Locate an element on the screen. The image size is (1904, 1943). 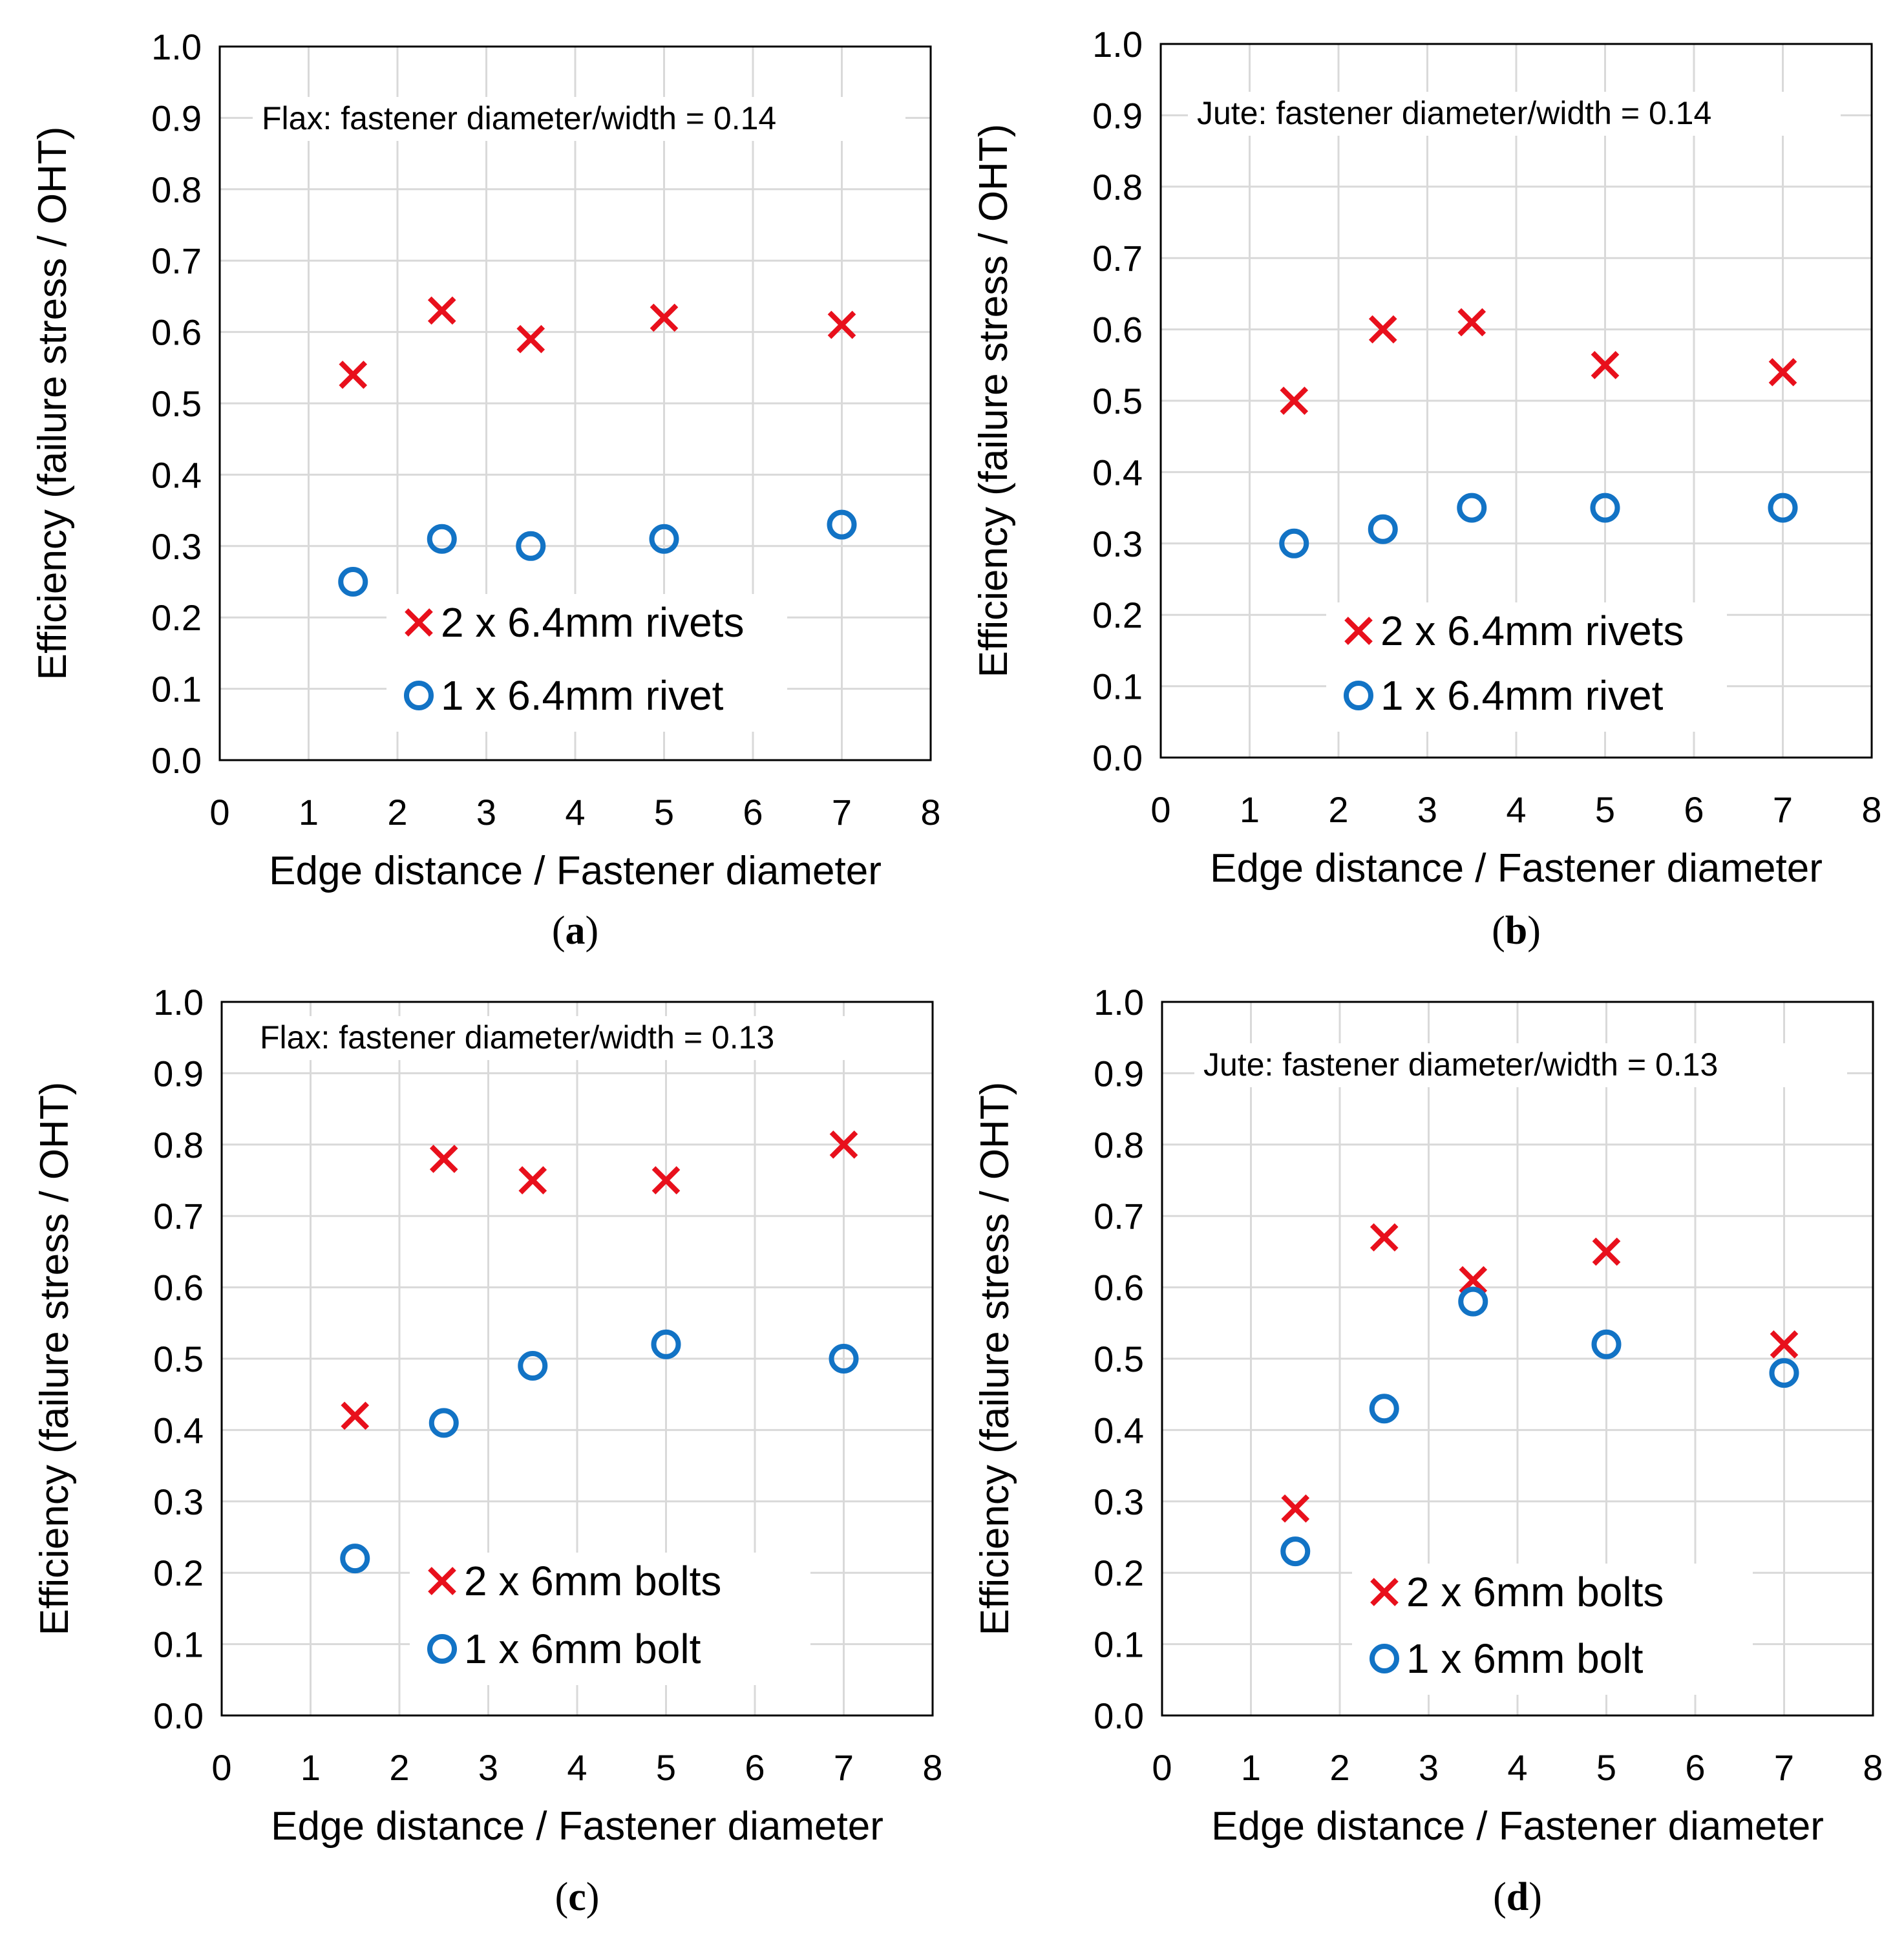
legend-label: 2 x 6.4mm rivets is located at coordinates (1532, 631).